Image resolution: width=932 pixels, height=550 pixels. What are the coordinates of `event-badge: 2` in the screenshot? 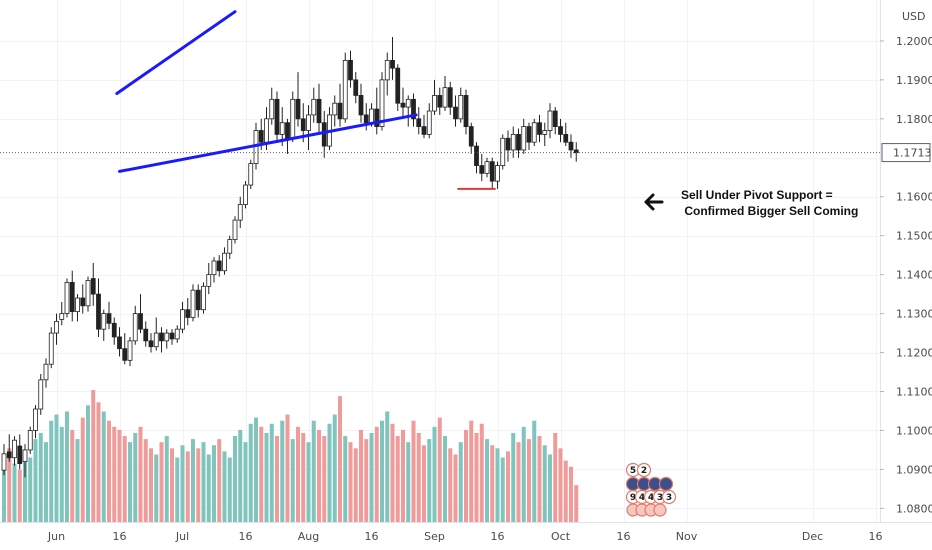 It's located at (644, 470).